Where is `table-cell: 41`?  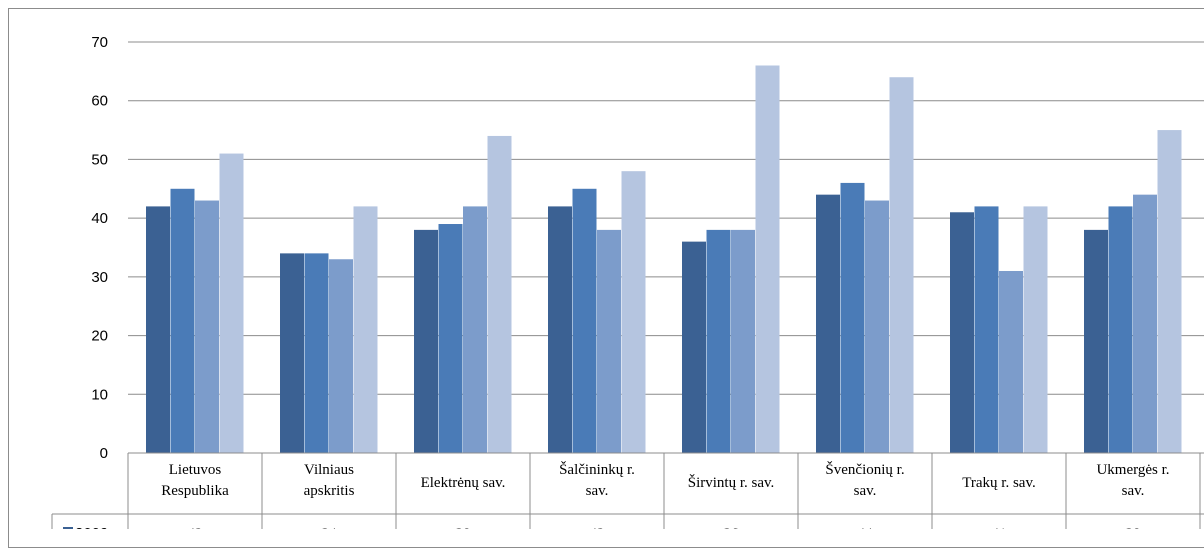 table-cell: 41 is located at coordinates (999, 527).